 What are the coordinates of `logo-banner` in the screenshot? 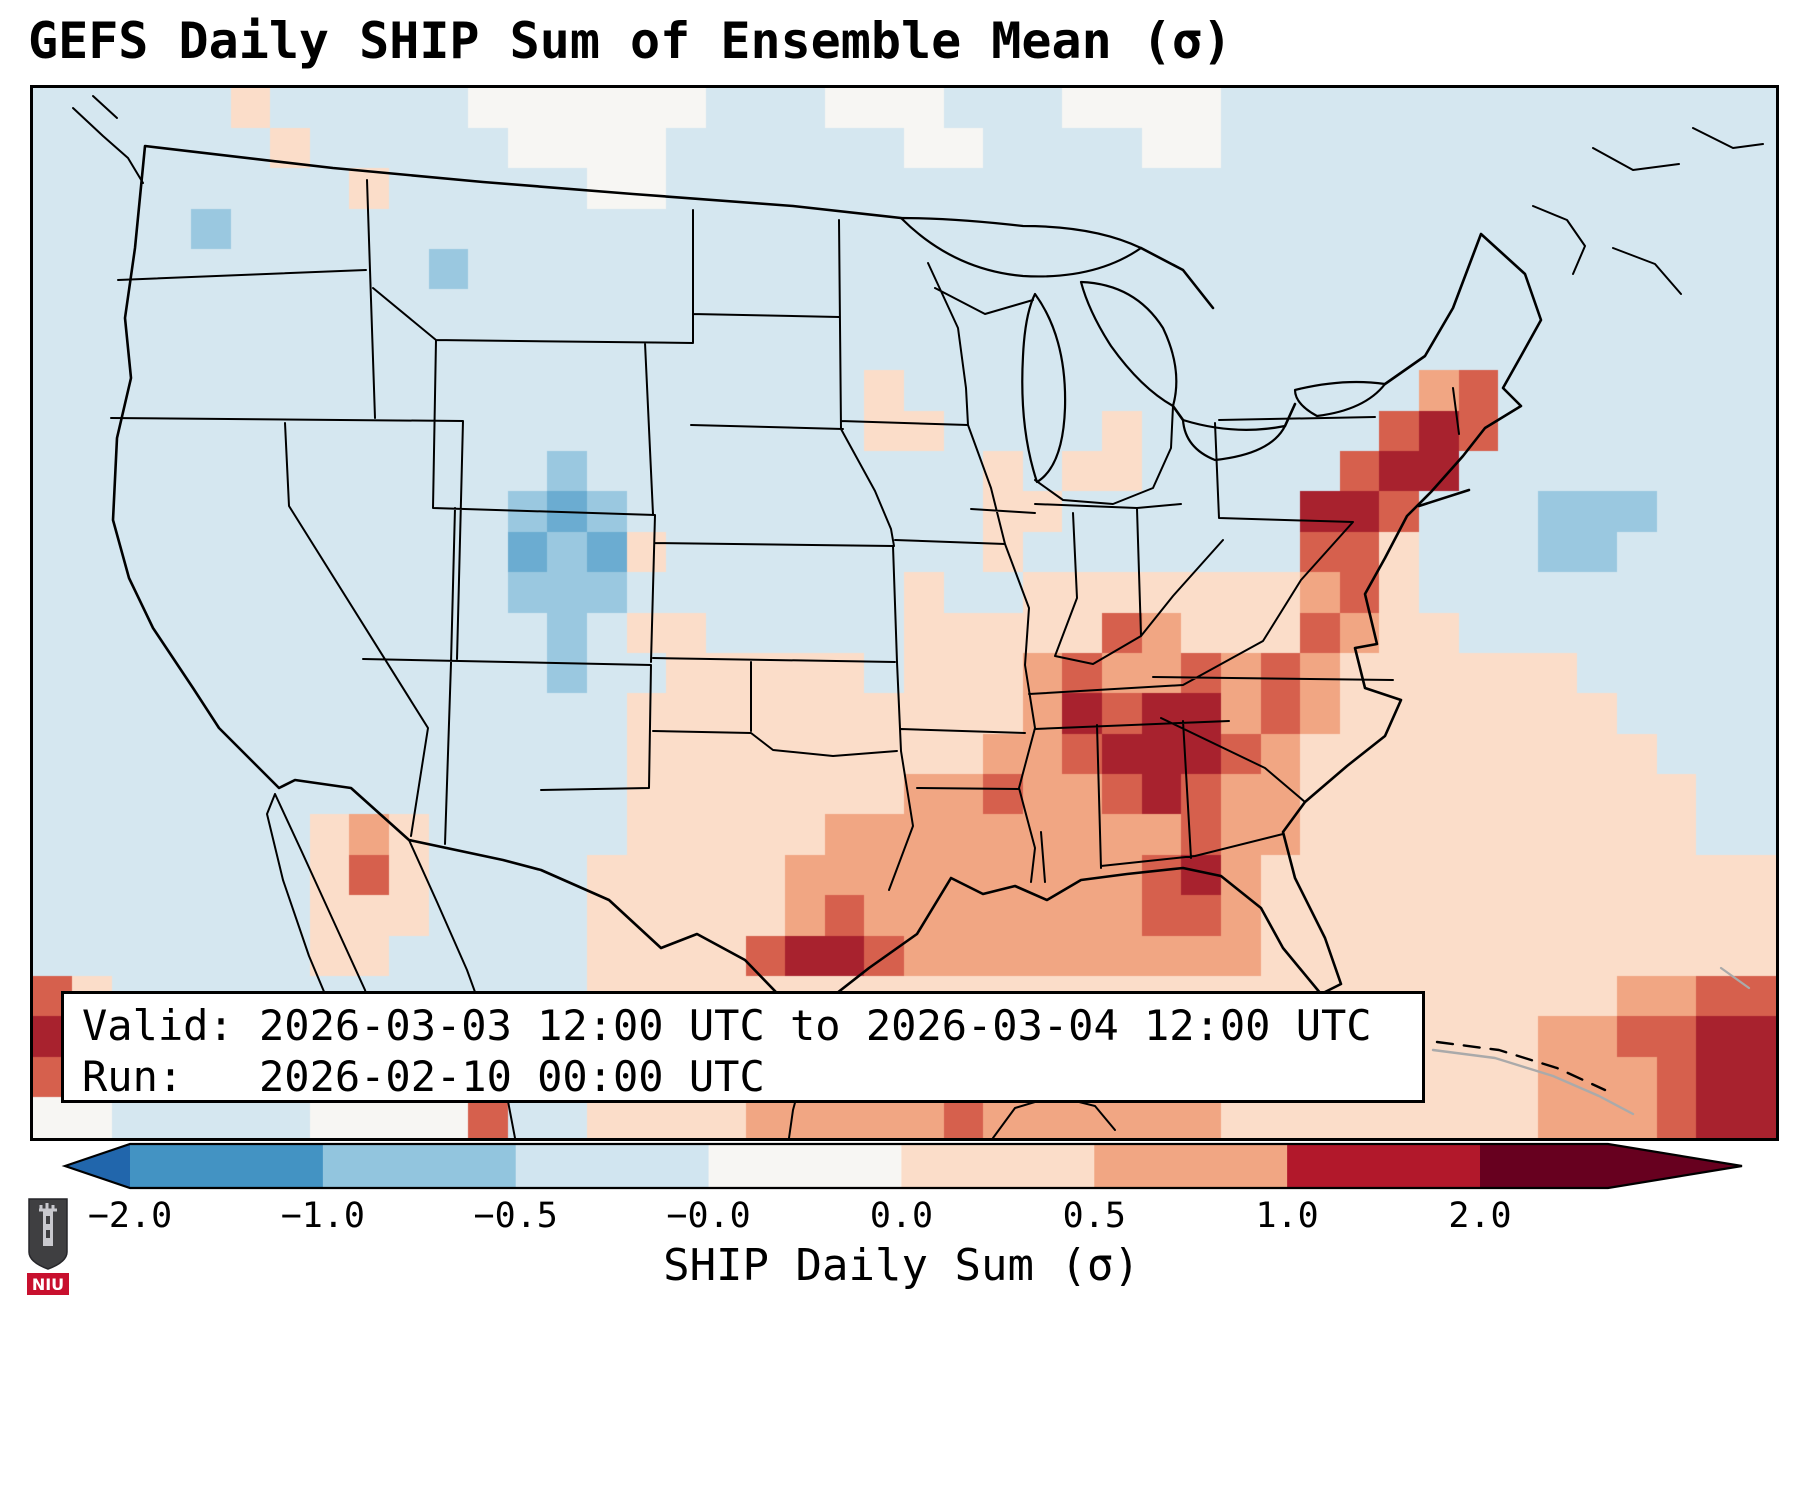 It's located at (48, 1284).